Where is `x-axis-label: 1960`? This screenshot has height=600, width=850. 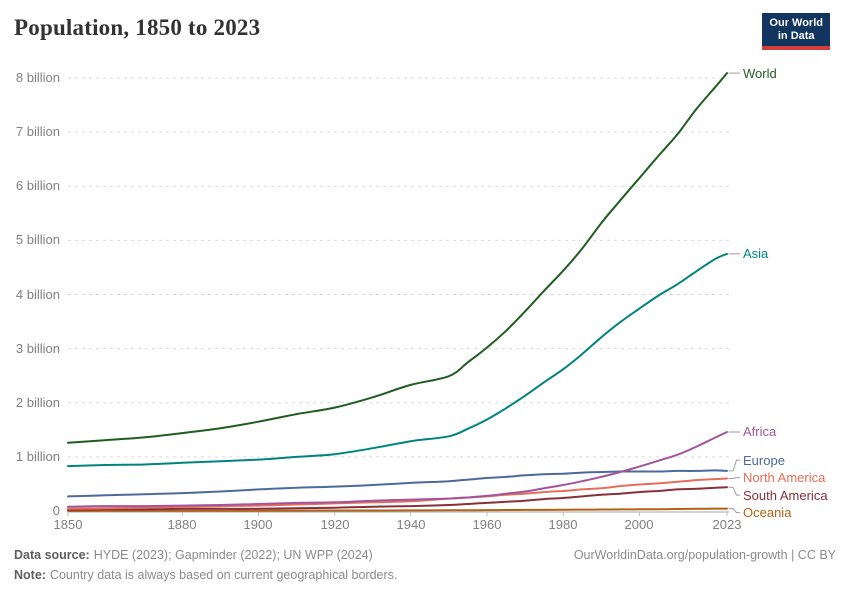 x-axis-label: 1960 is located at coordinates (487, 524).